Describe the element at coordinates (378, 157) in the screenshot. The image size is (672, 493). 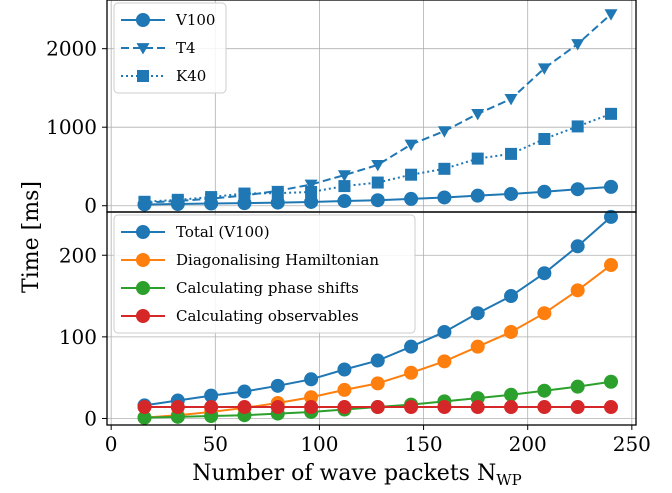
I see `series-line` at that location.